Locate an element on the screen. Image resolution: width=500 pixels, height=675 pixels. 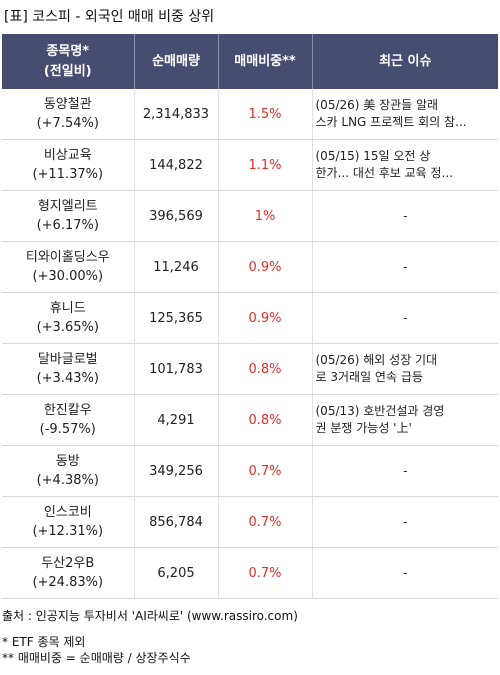
stock-change: (+6.17%) is located at coordinates (67, 225).